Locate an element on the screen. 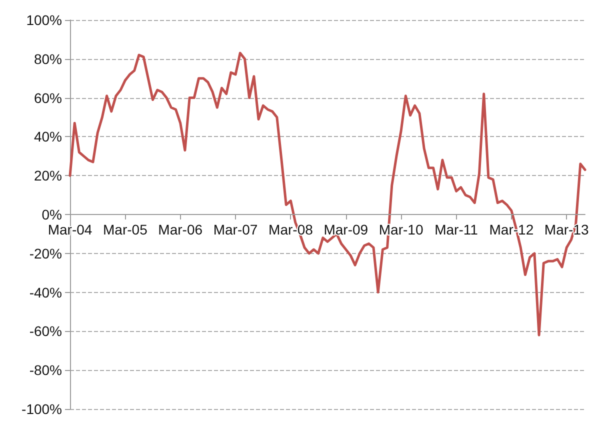  y-tick-label: -80% is located at coordinates (45, 370).